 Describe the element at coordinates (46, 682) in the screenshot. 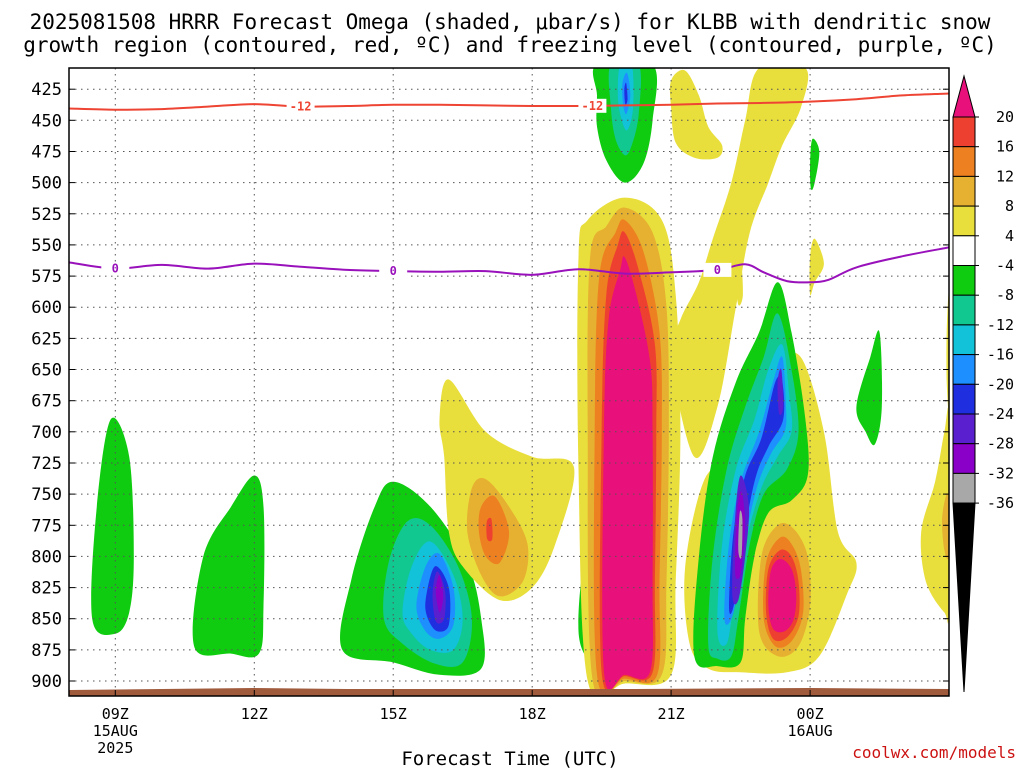

I see `y-tick-label-900: 900` at that location.